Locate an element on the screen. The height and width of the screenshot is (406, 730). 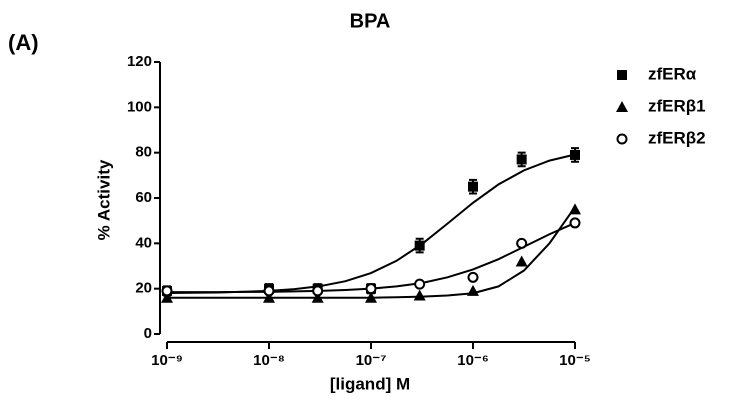
panel-label: (A) is located at coordinates (23, 42).